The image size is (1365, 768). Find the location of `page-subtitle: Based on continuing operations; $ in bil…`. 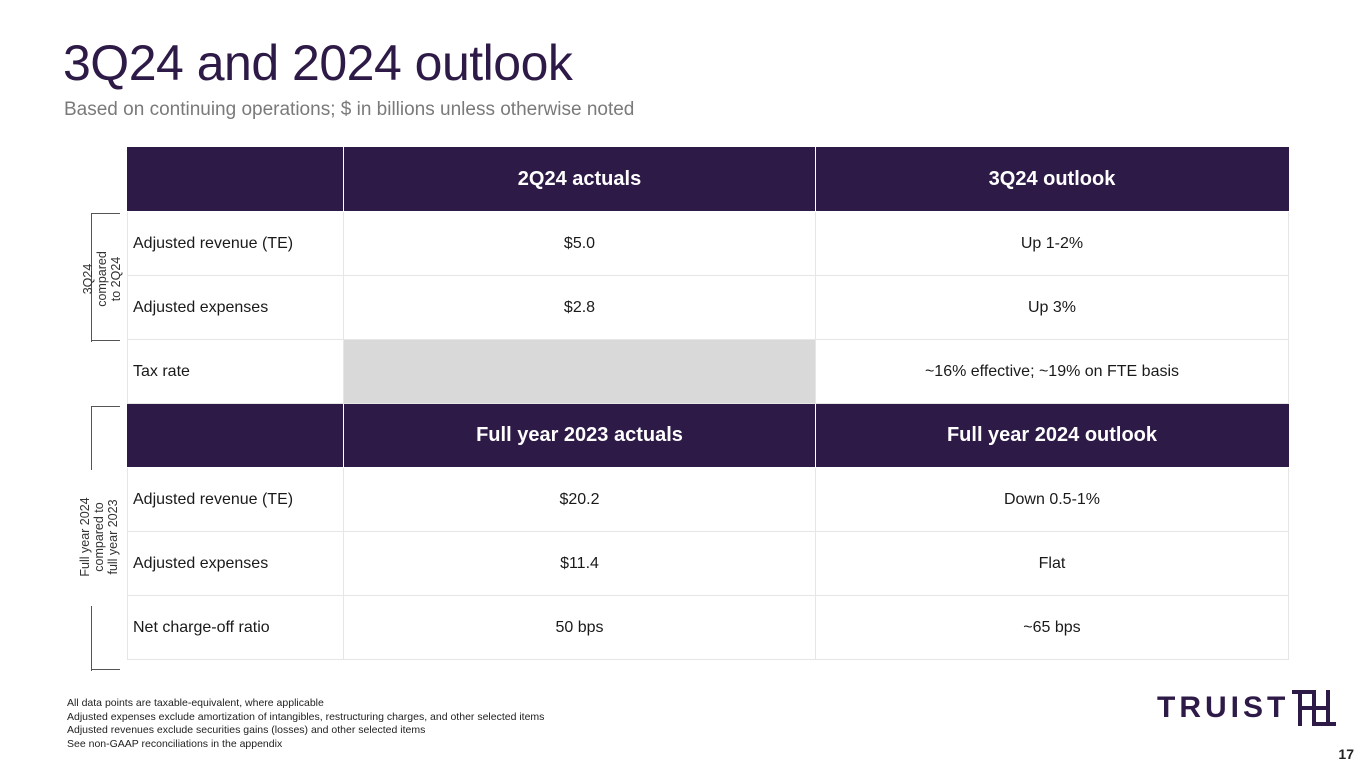

page-subtitle: Based on continuing operations; $ in bil… is located at coordinates (349, 109).